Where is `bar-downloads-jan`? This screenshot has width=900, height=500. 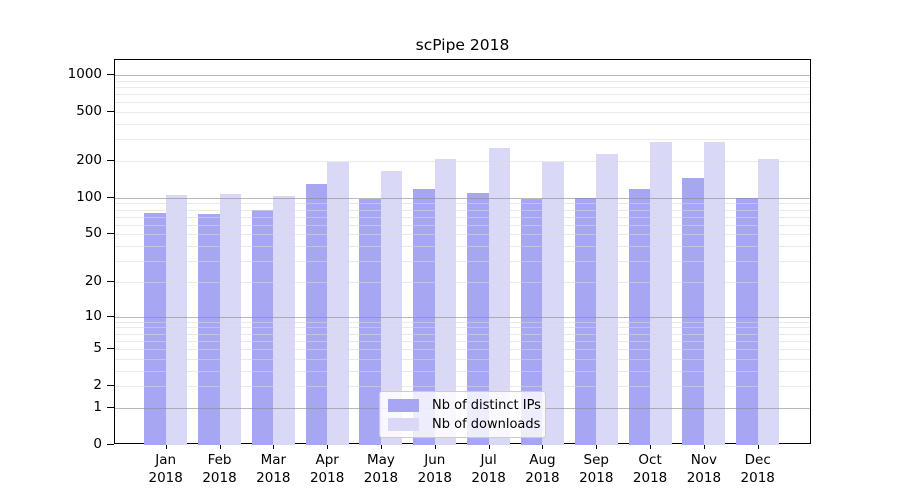
bar-downloads-jan is located at coordinates (176, 319).